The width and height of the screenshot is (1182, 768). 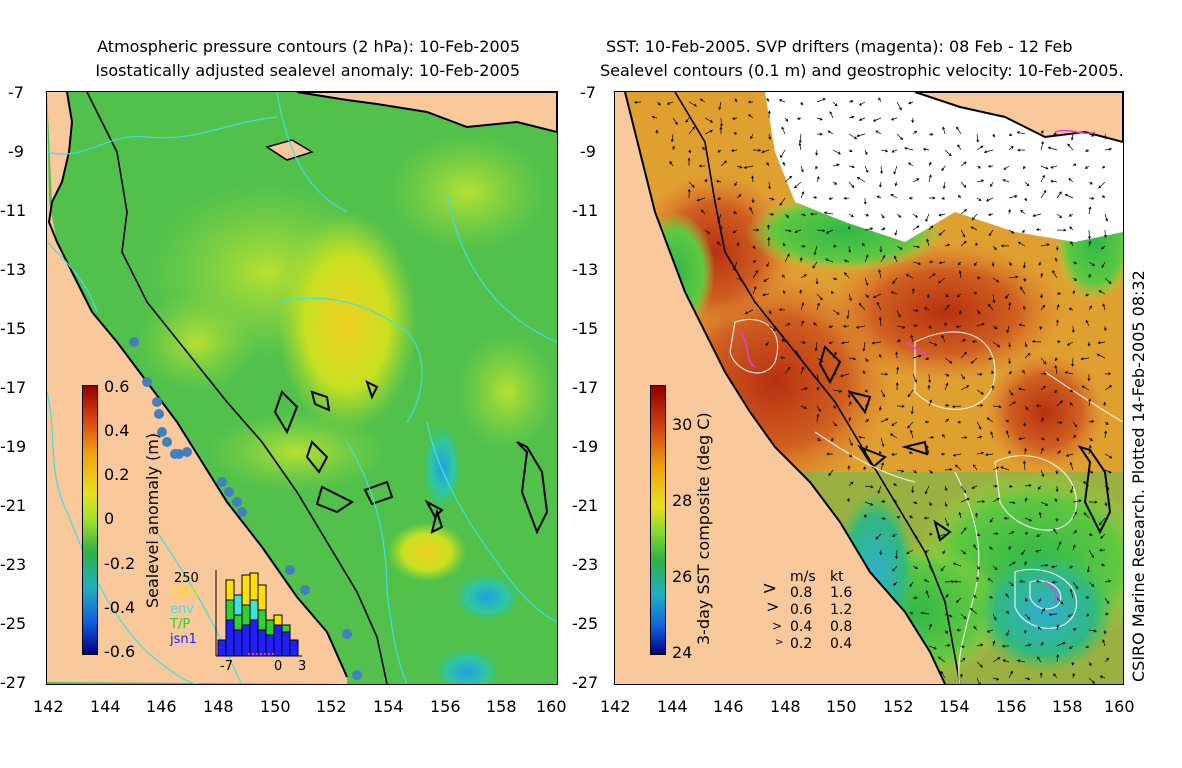 What do you see at coordinates (445, 706) in the screenshot?
I see `left-lon-tick: 156` at bounding box center [445, 706].